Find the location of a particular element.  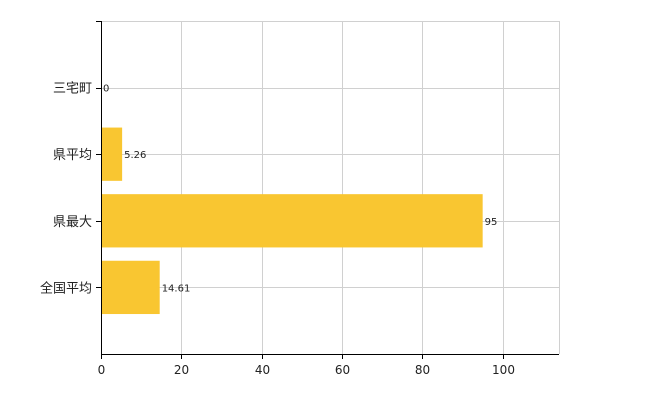

category-label-1: 三宅町 is located at coordinates (72, 89).